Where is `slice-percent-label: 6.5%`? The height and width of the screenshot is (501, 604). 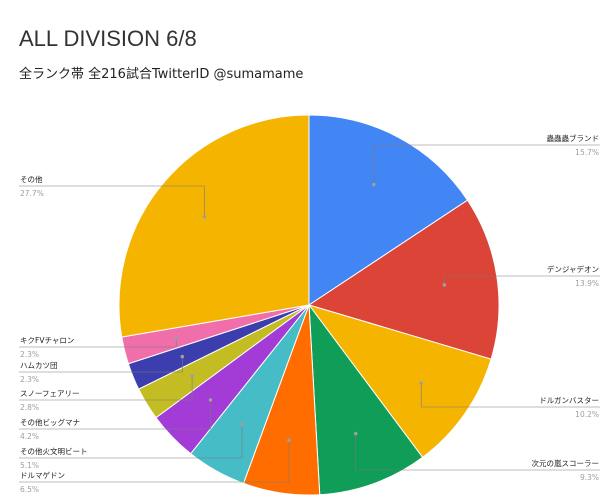
slice-percent-label: 6.5% is located at coordinates (29, 489).